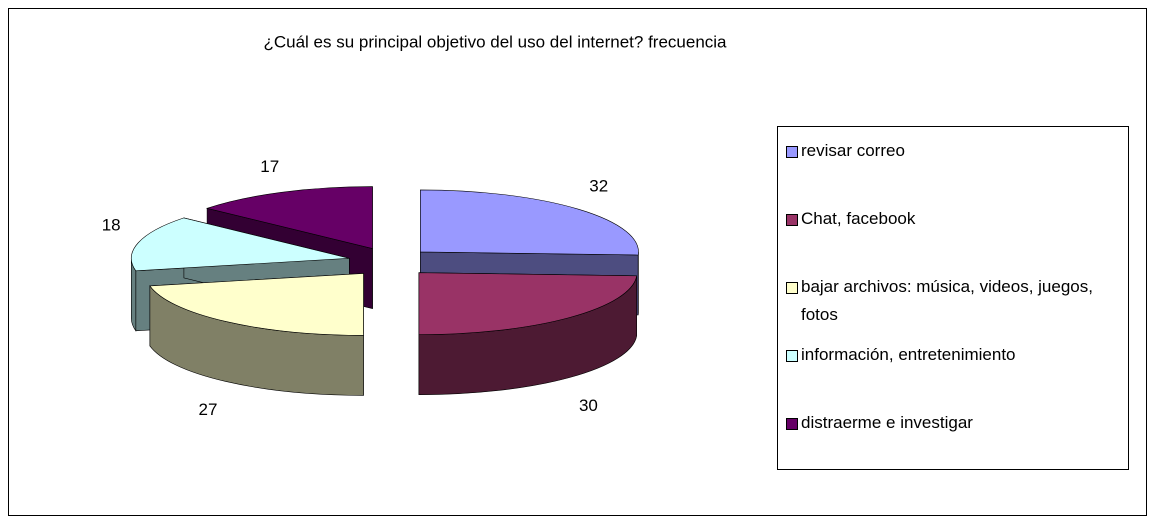 This screenshot has width=1155, height=524. I want to click on legend-item: Chat, facebook, so click(954, 239).